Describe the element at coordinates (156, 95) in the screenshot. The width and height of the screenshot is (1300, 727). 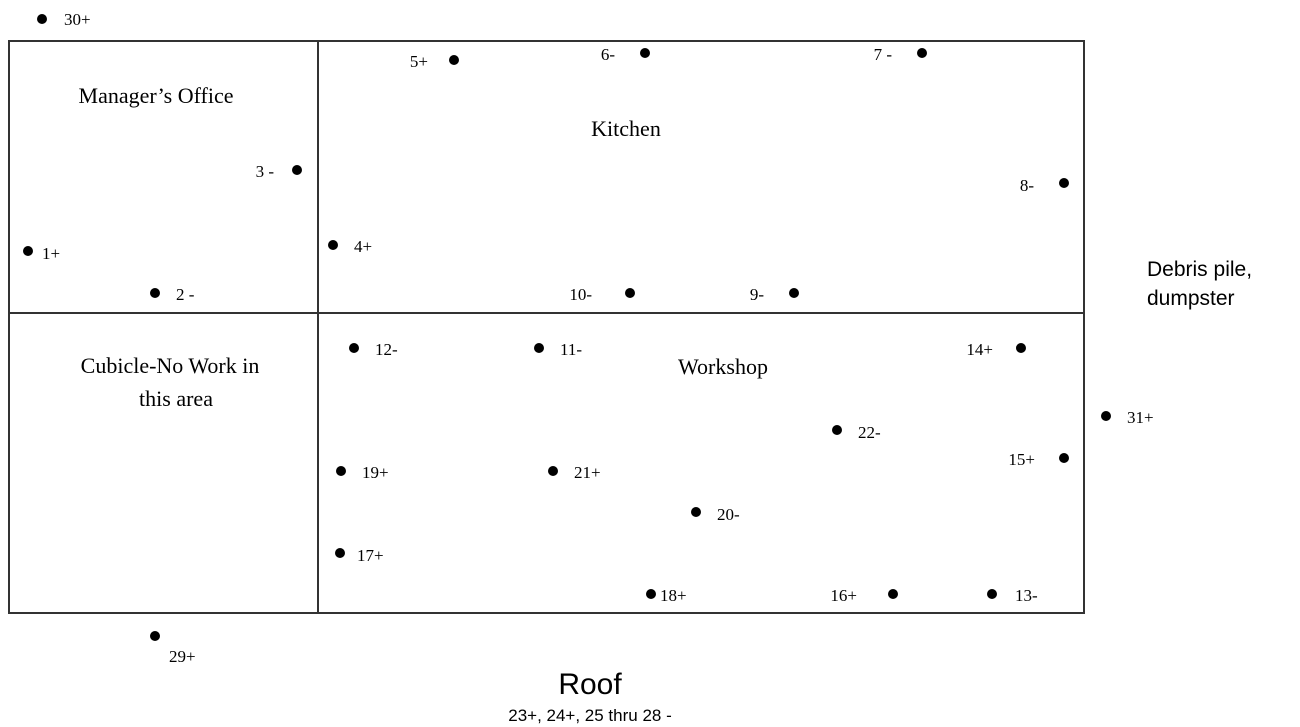
I see `room-label-manager-office: Manager’s Office` at that location.